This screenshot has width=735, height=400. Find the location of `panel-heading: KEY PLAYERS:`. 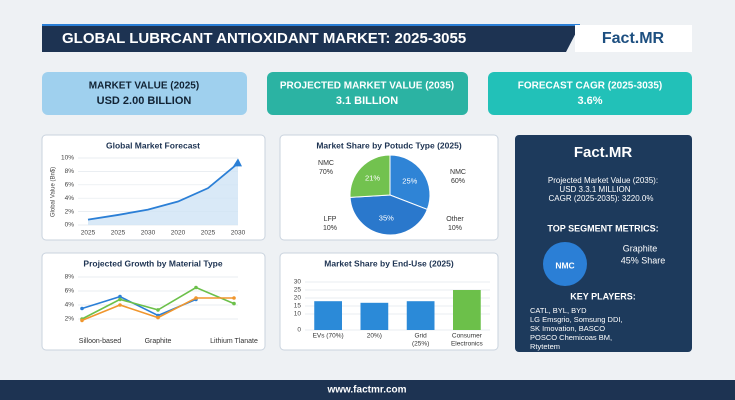

panel-heading: KEY PLAYERS: is located at coordinates (603, 296).